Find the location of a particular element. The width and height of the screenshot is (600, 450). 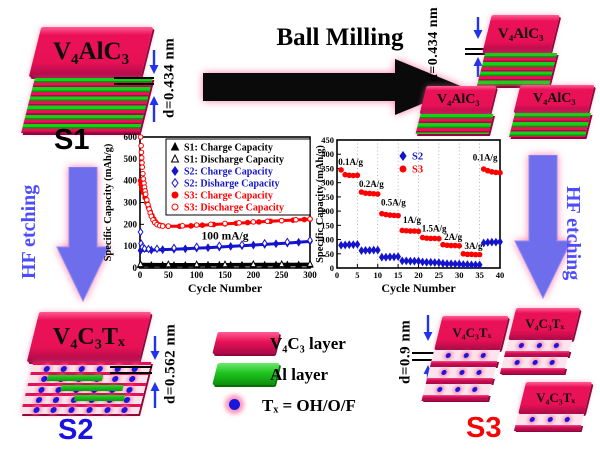

milled-stack-1-formula: V₄AlC₃ is located at coordinates (521, 33).